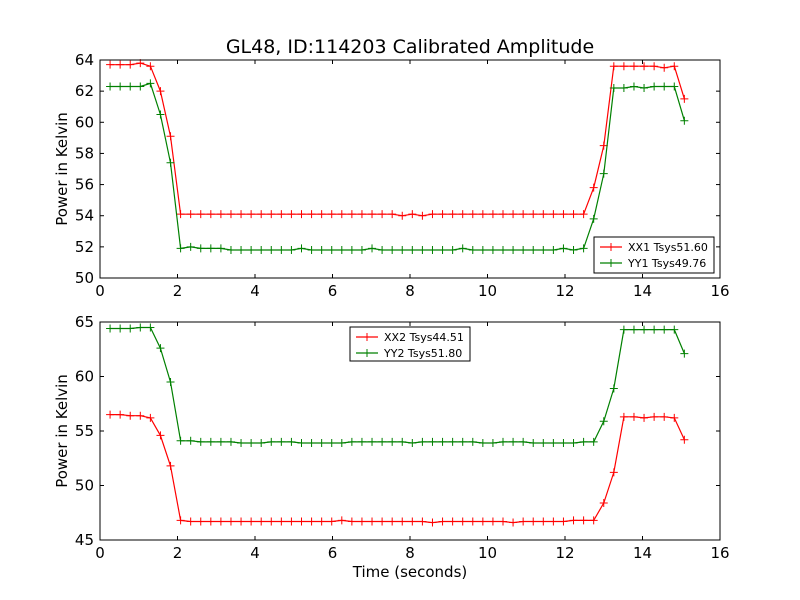 The image size is (800, 600). I want to click on y-tick-label: 64, so click(84, 60).